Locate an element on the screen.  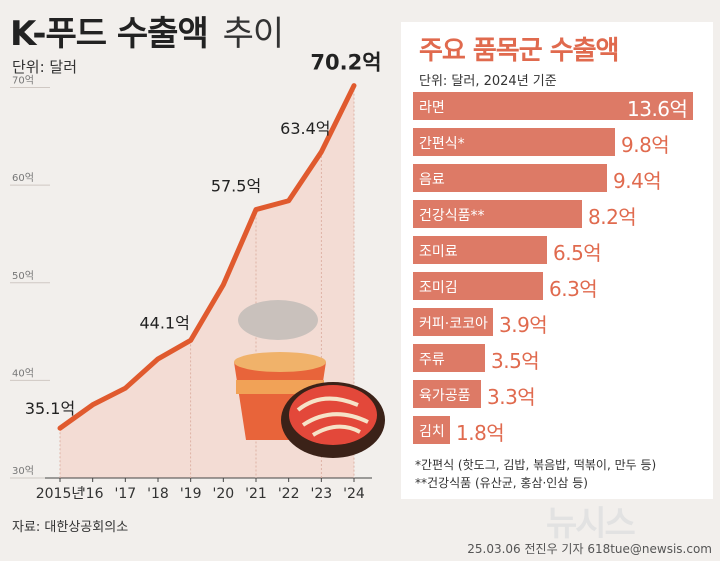
bar-value-label: 8.2억 is located at coordinates (612, 217).